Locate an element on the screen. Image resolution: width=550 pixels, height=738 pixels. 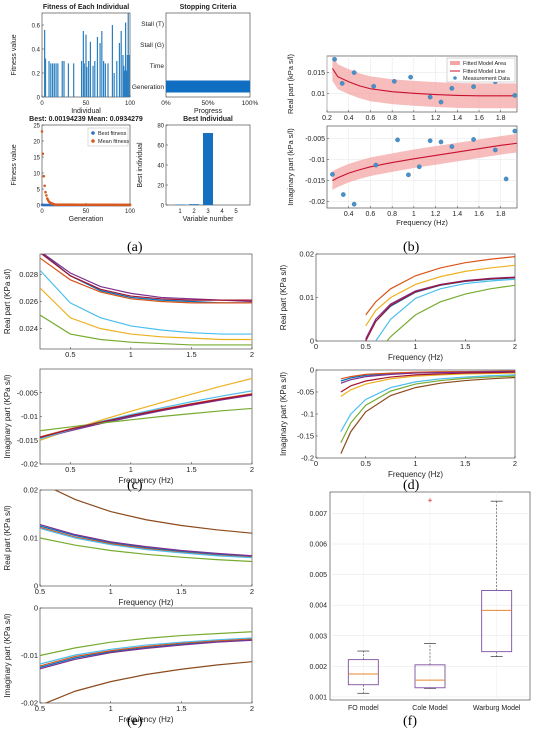
x-tick-label: 50% is located at coordinates (207, 103).